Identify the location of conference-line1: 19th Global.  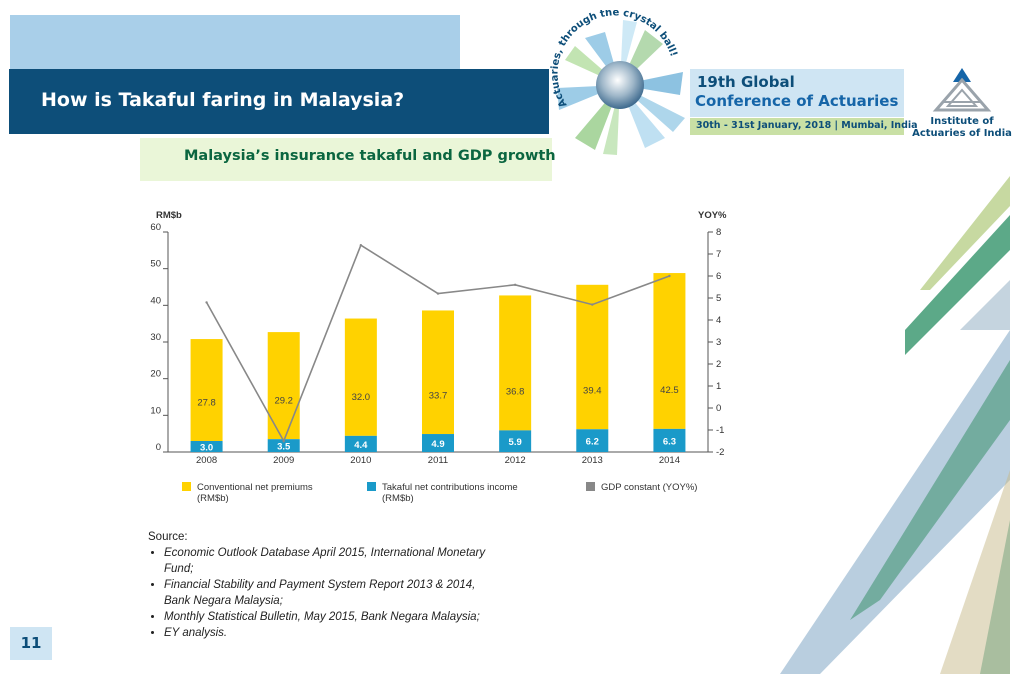
(746, 82).